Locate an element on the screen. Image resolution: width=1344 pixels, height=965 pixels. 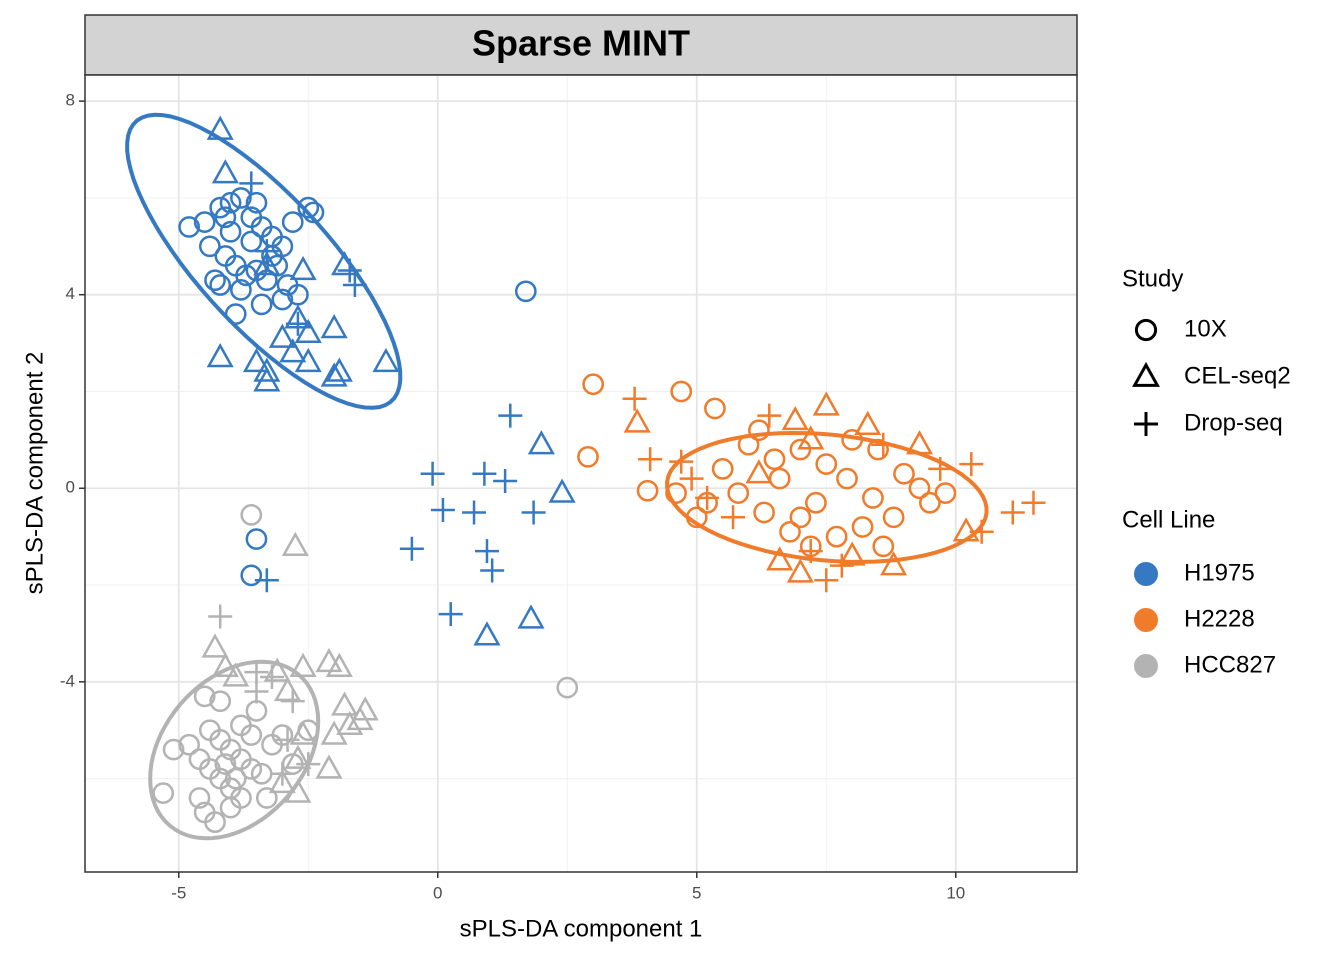
x-tick-label: 10 is located at coordinates (955, 892).